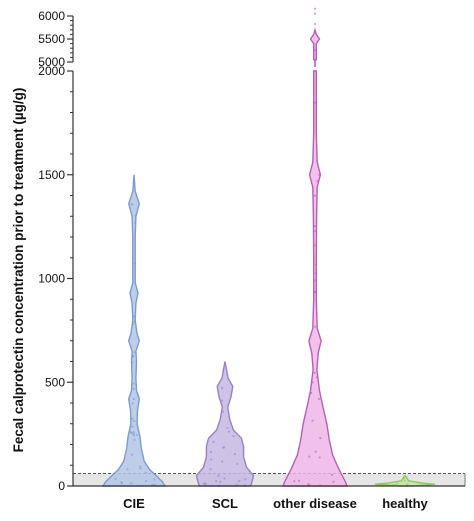  I want to click on category-labels: CIE SCL other disease healthy, so click(275, 503).